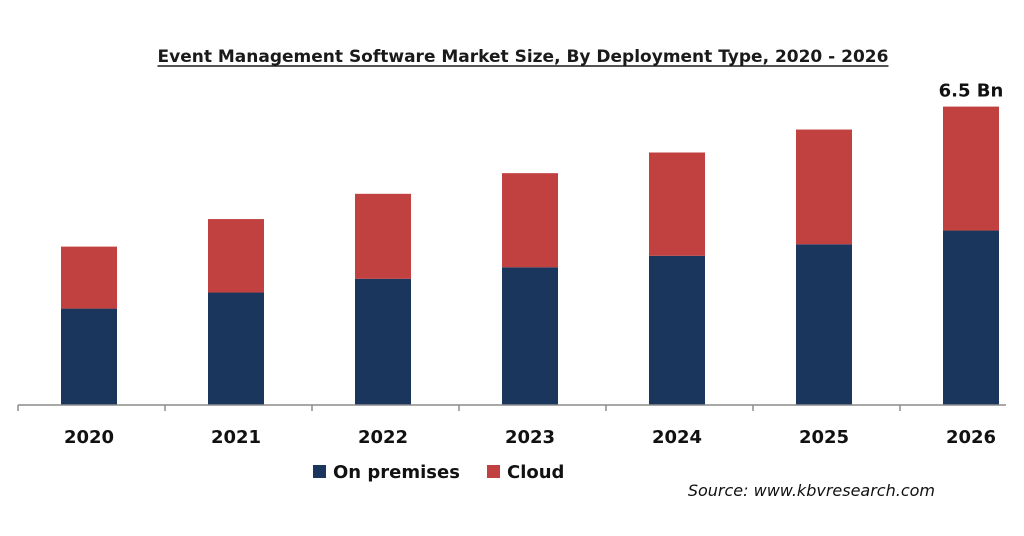 This screenshot has height=536, width=1024. What do you see at coordinates (677, 204) in the screenshot?
I see `bar-cloud-2024` at bounding box center [677, 204].